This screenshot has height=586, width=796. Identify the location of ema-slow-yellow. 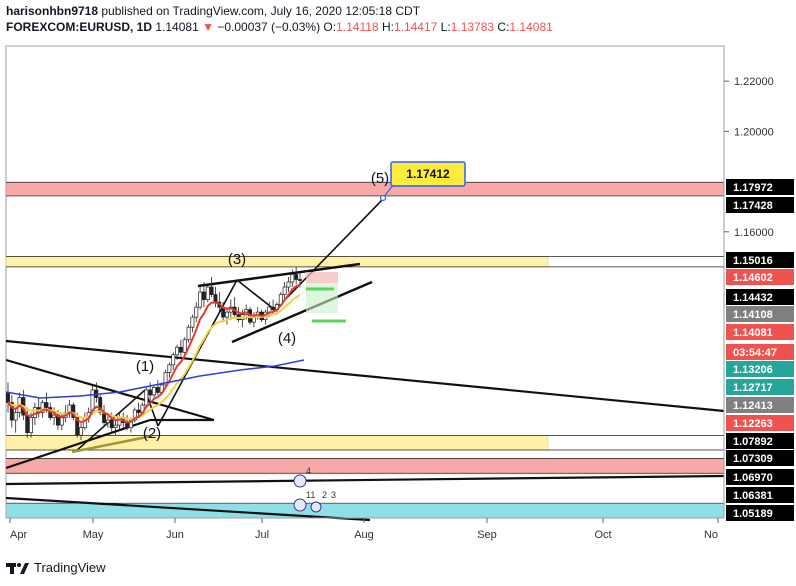
(154, 357).